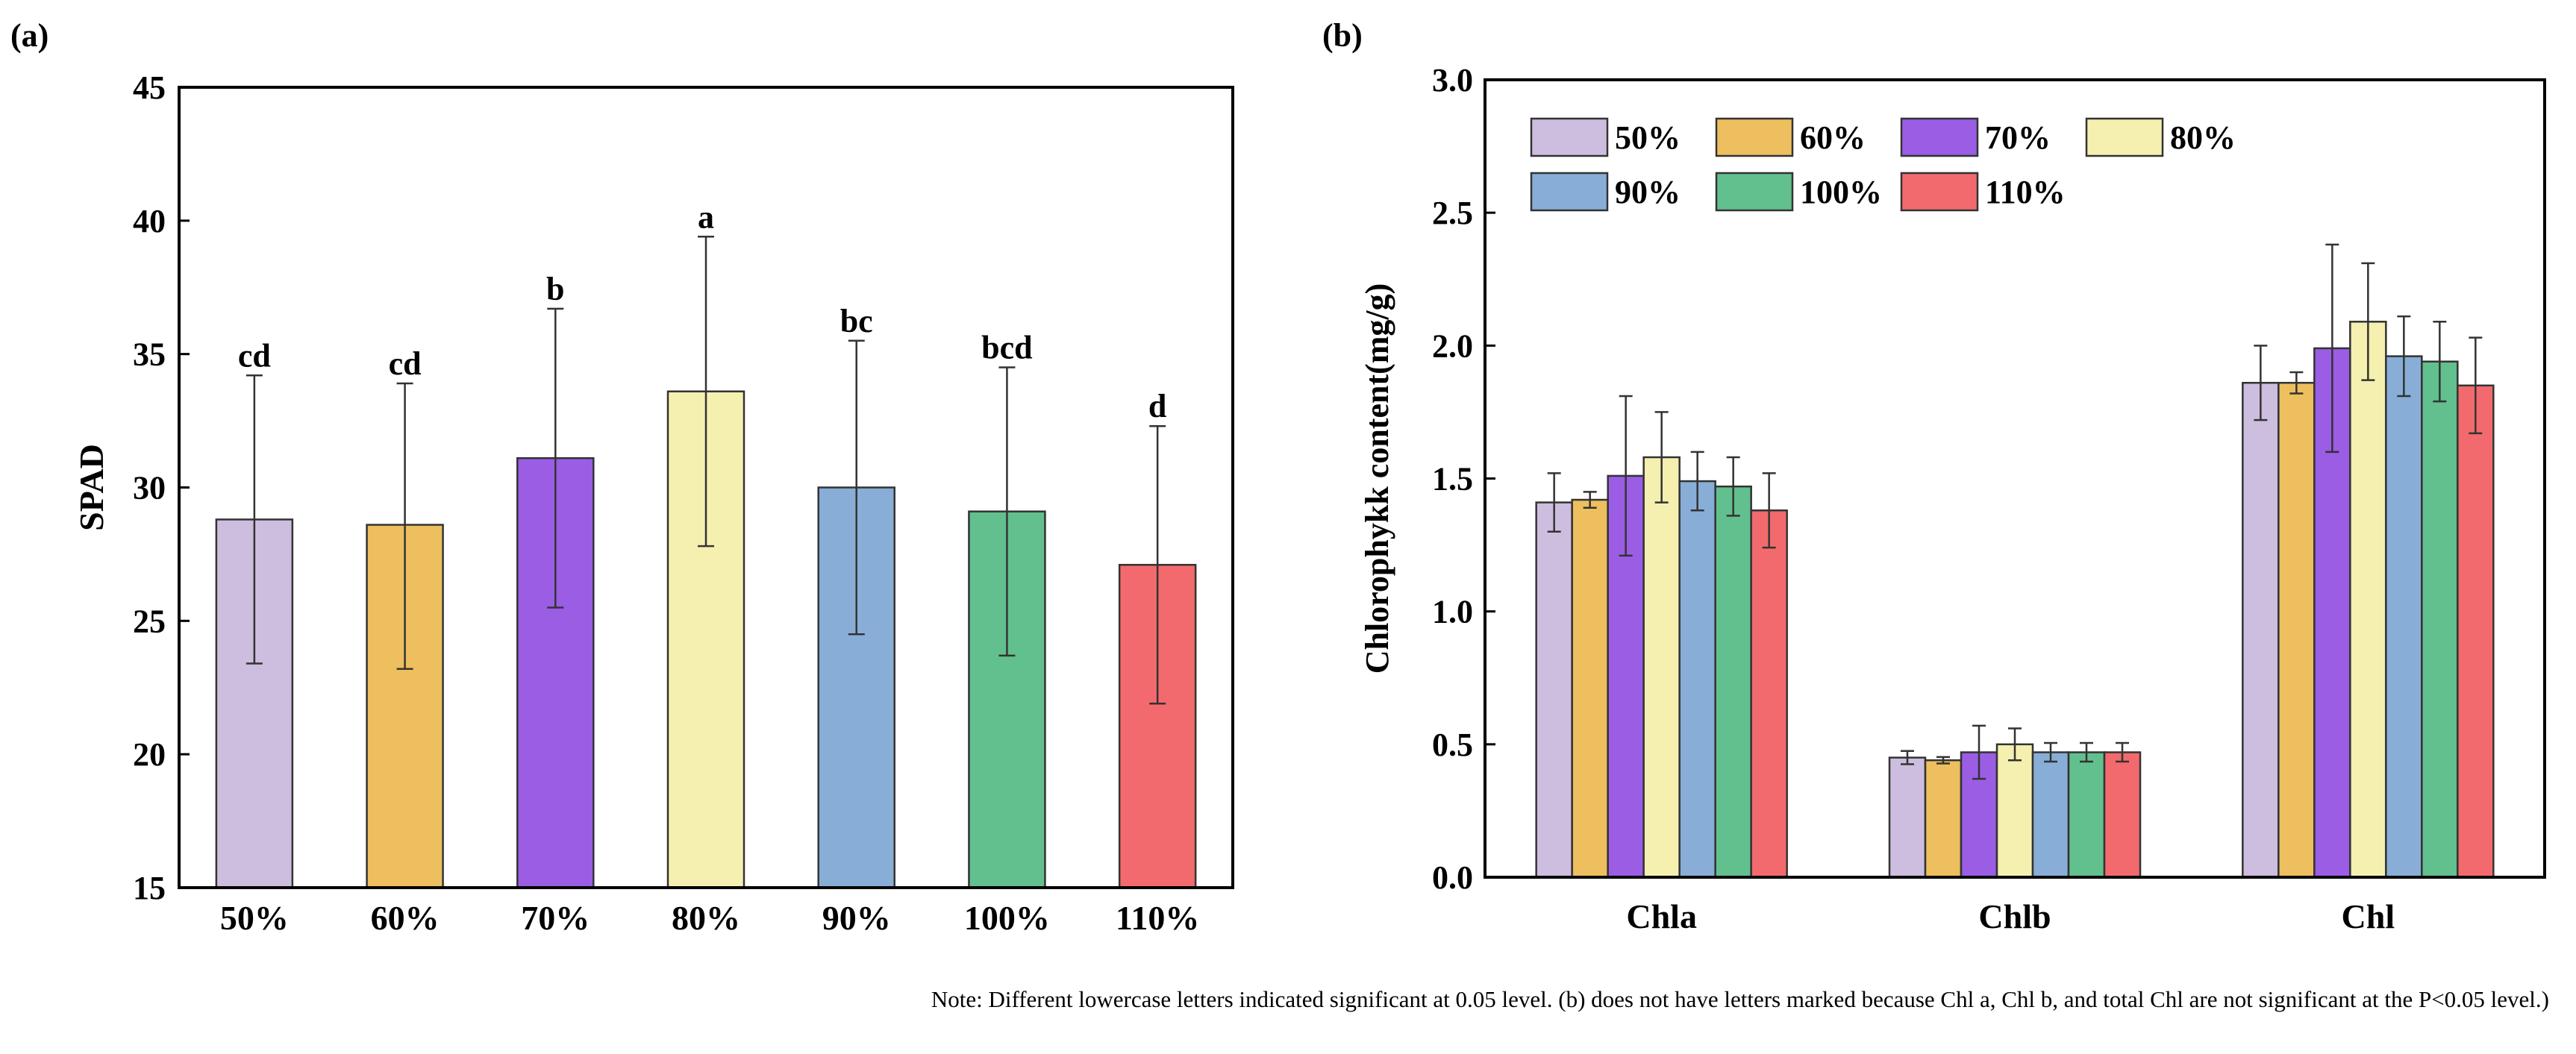 The width and height of the screenshot is (2576, 1054). Describe the element at coordinates (1883, 164) in the screenshot. I see `legend: 50% 60% 70% 80% 90% 100% 110%` at that location.